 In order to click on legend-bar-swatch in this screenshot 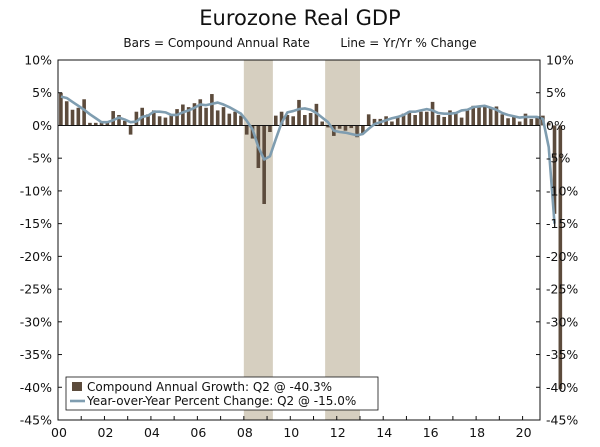, I will do `click(77, 386)`.